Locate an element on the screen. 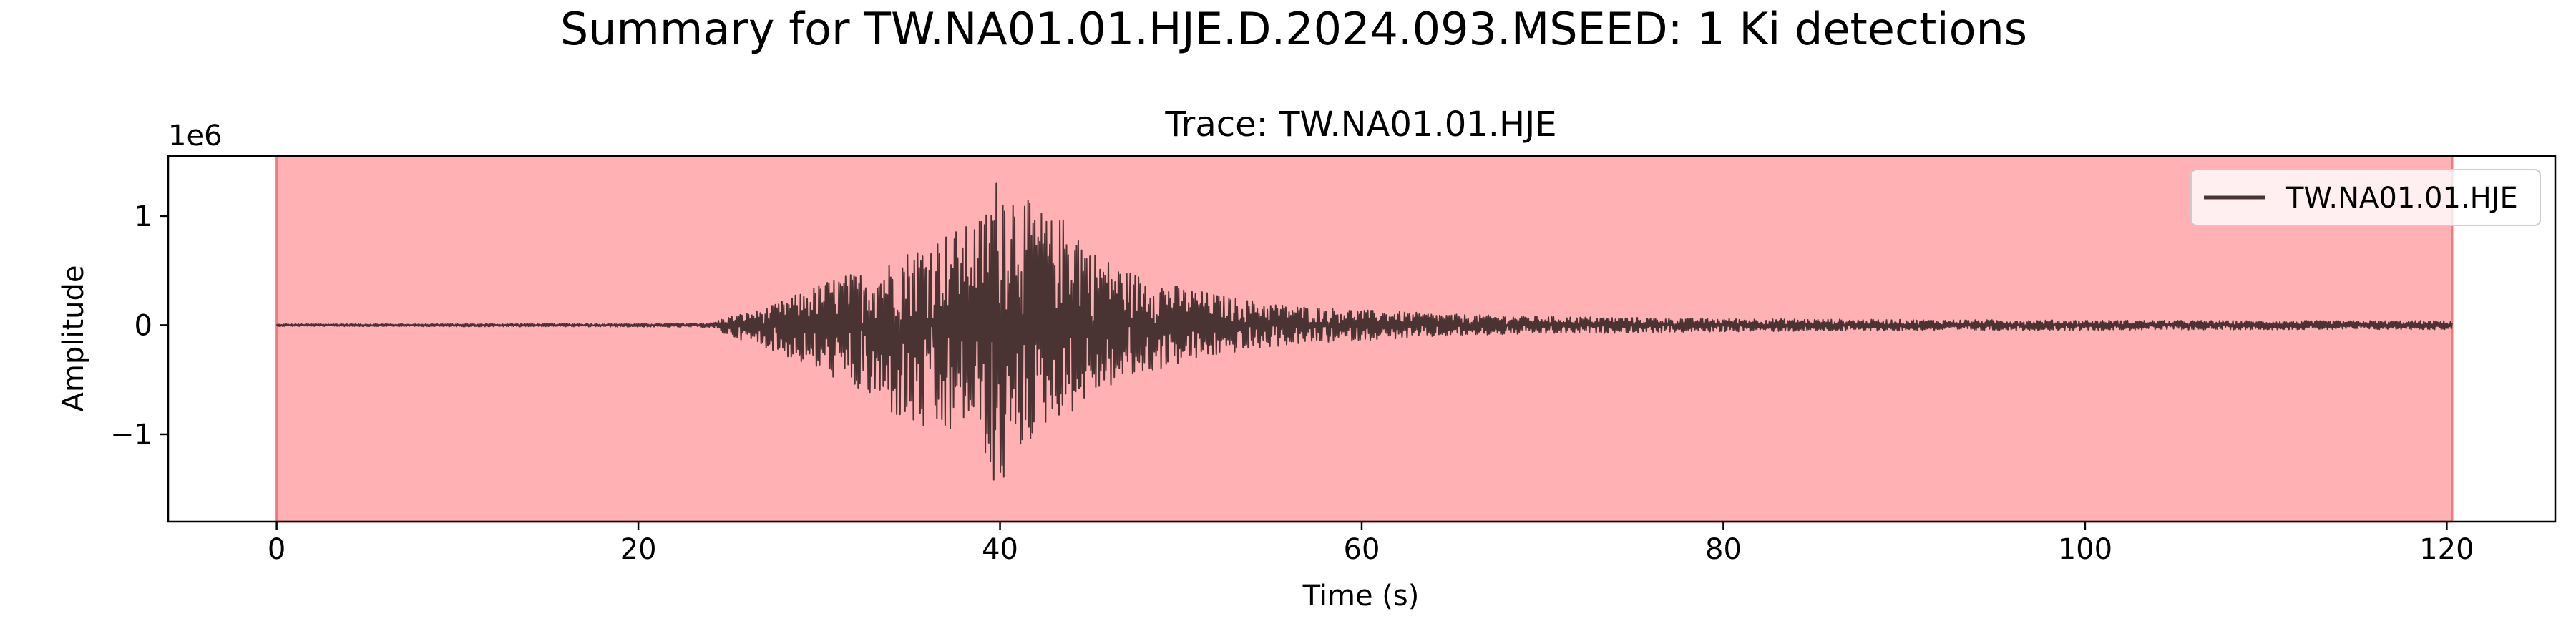 This screenshot has width=2576, height=644. x-axis-label: Time (s) is located at coordinates (1361, 596).